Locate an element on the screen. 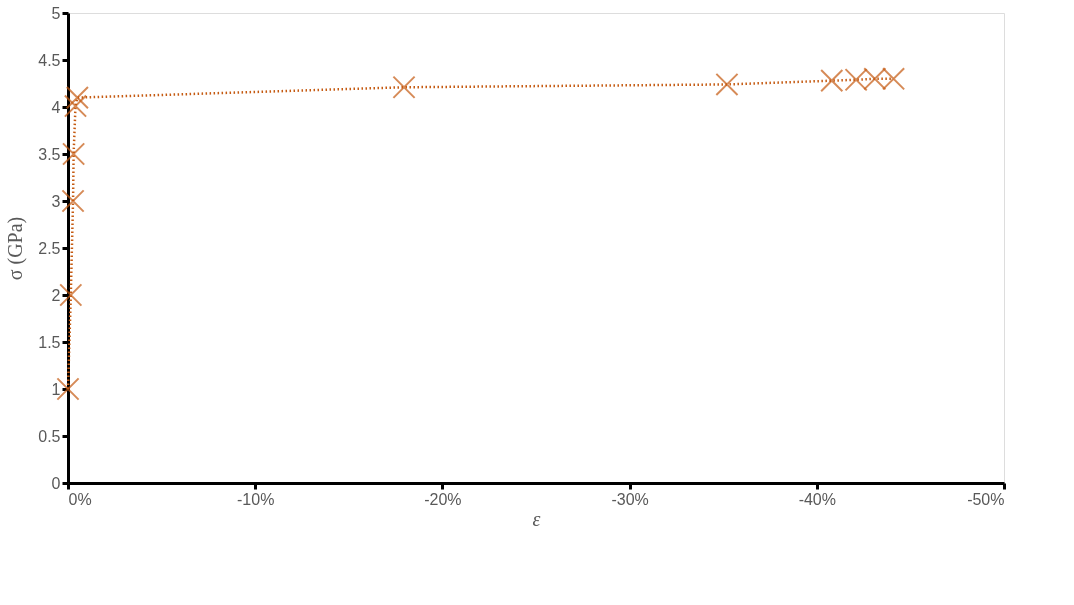 The image size is (1074, 605). x-tick-label: -30% is located at coordinates (630, 499).